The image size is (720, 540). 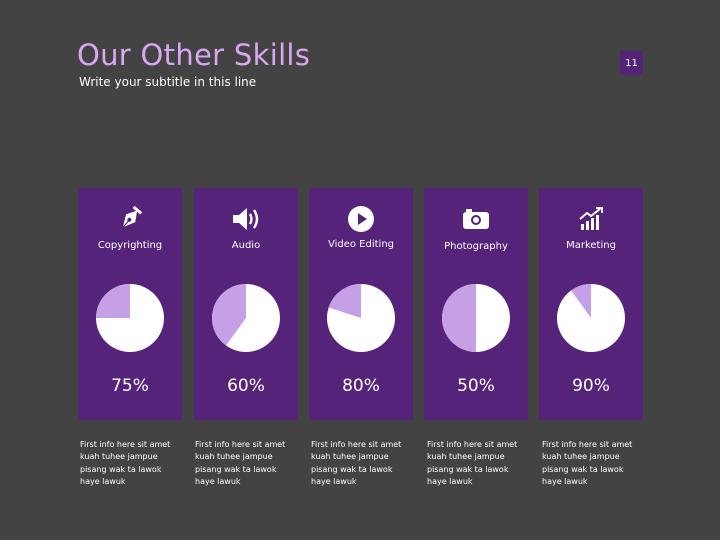 I want to click on camera-icon, so click(x=476, y=219).